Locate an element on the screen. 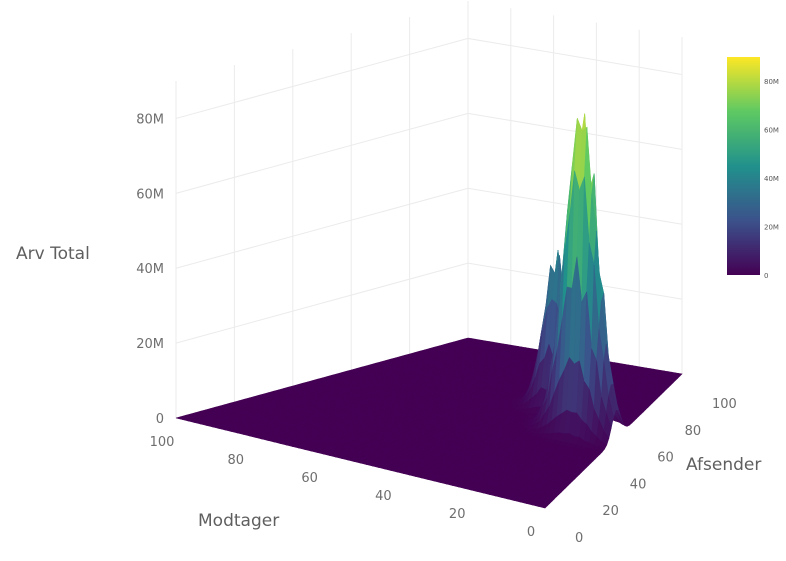  z-tick-label: 60M is located at coordinates (150, 194).